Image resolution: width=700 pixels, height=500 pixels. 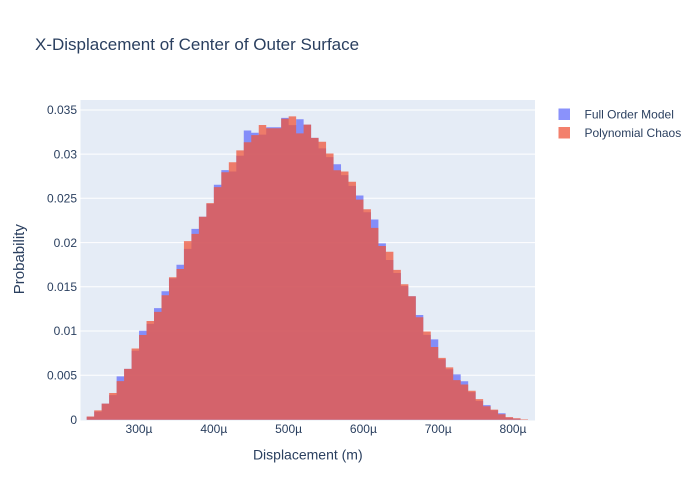 I want to click on svg-text: 0, so click(x=73, y=420).